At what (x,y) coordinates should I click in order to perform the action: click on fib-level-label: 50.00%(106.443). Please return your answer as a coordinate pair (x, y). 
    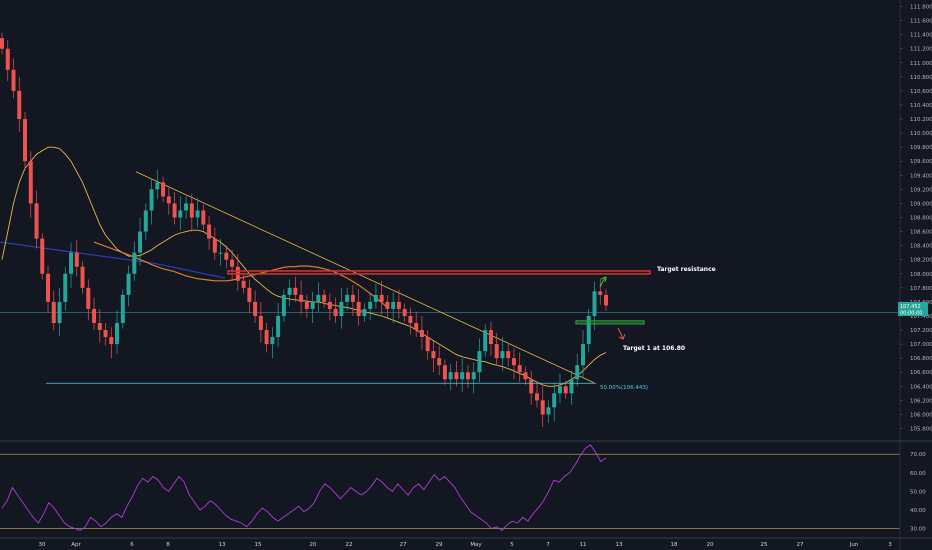
    Looking at the image, I should click on (624, 388).